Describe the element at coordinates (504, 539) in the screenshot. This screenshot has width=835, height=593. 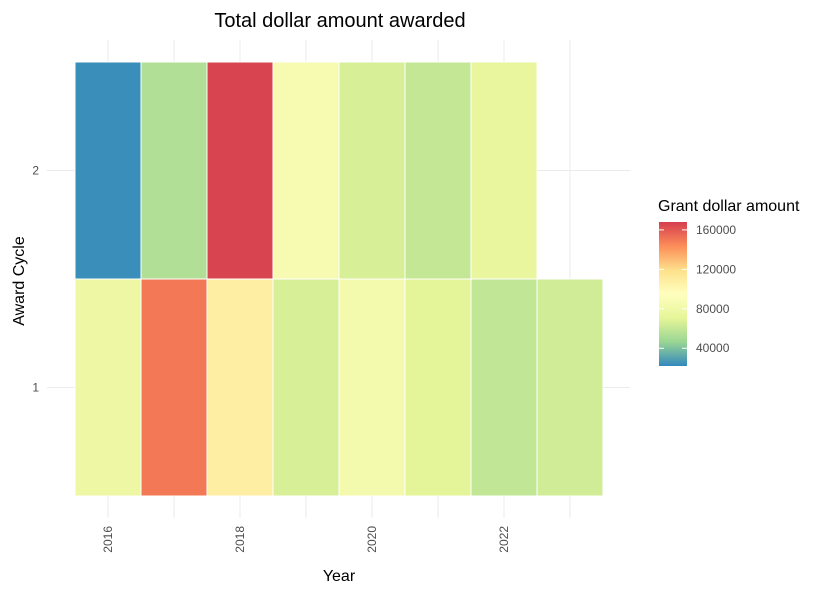
I see `x-tick-label: 2022` at that location.